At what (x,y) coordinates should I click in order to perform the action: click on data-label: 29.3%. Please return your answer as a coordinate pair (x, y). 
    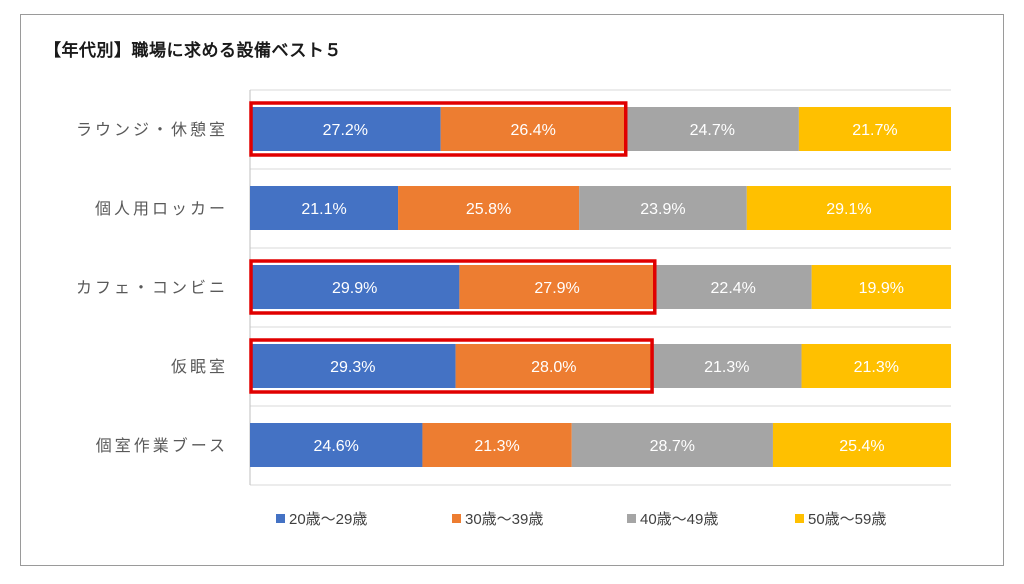
    Looking at the image, I should click on (352, 367).